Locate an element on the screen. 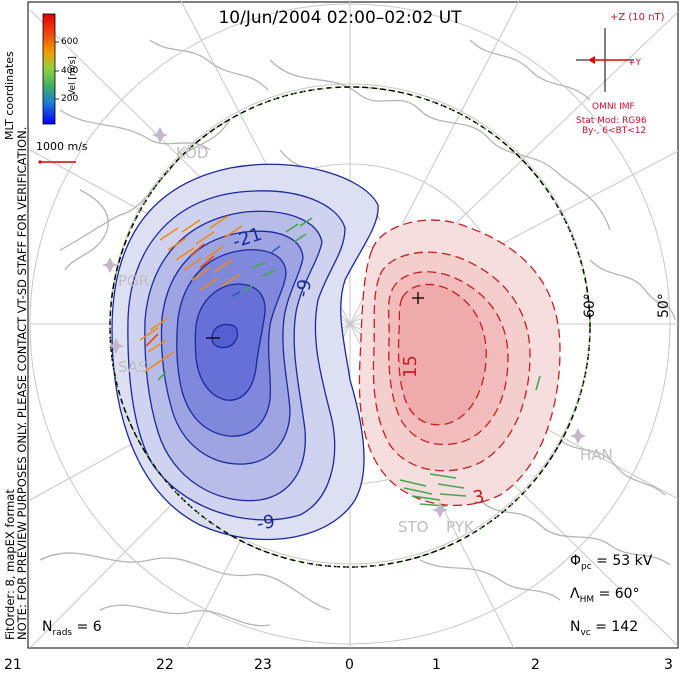 This screenshot has width=680, height=674. station-label-han: HAN is located at coordinates (596, 455).